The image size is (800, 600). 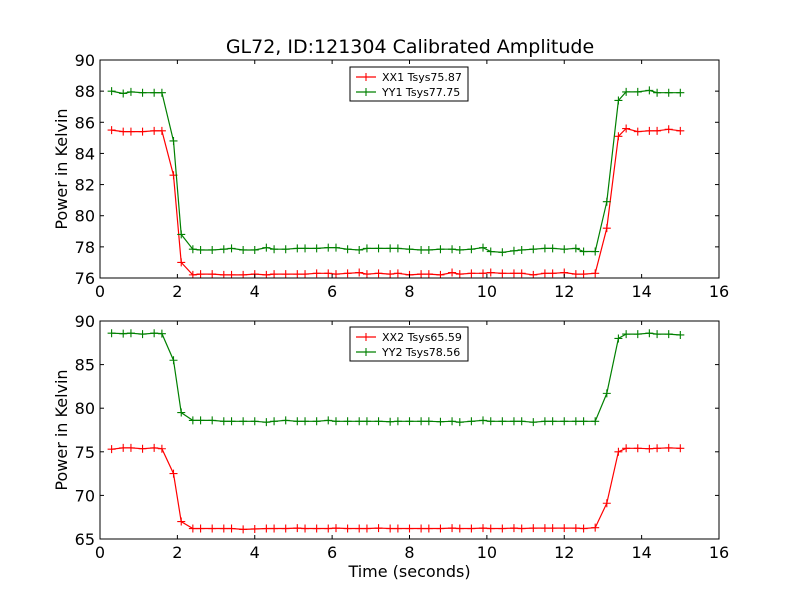 I want to click on legend: XX1 Tsys75.87 YY1 Tsys77.75, so click(x=409, y=84).